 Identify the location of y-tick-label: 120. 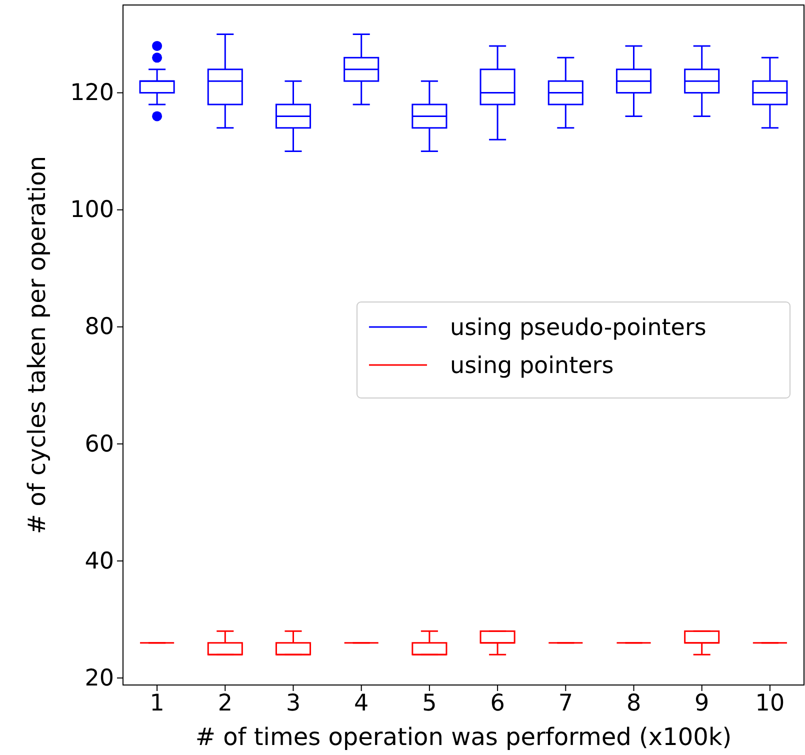
(92, 93).